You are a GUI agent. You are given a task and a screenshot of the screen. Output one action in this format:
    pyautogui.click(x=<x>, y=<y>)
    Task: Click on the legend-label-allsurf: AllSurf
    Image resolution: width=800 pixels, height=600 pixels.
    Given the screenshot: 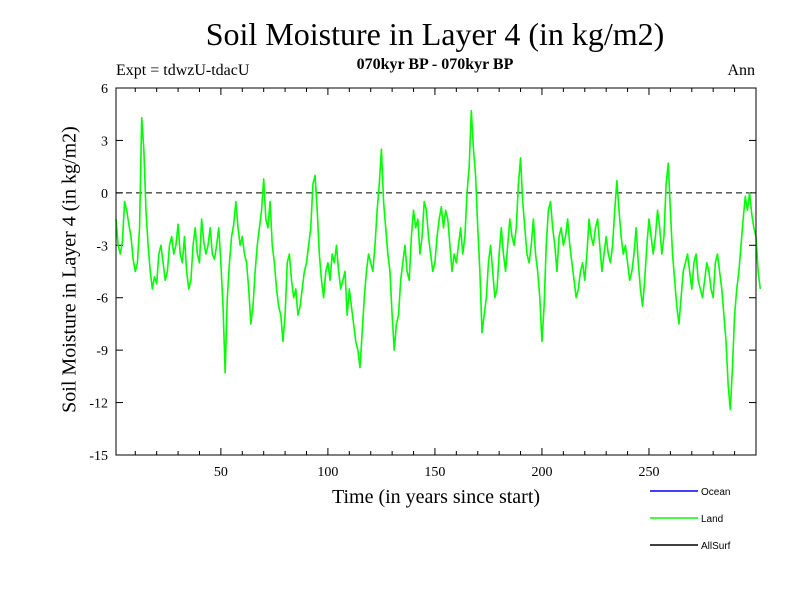 What is the action you would take?
    pyautogui.click(x=716, y=546)
    